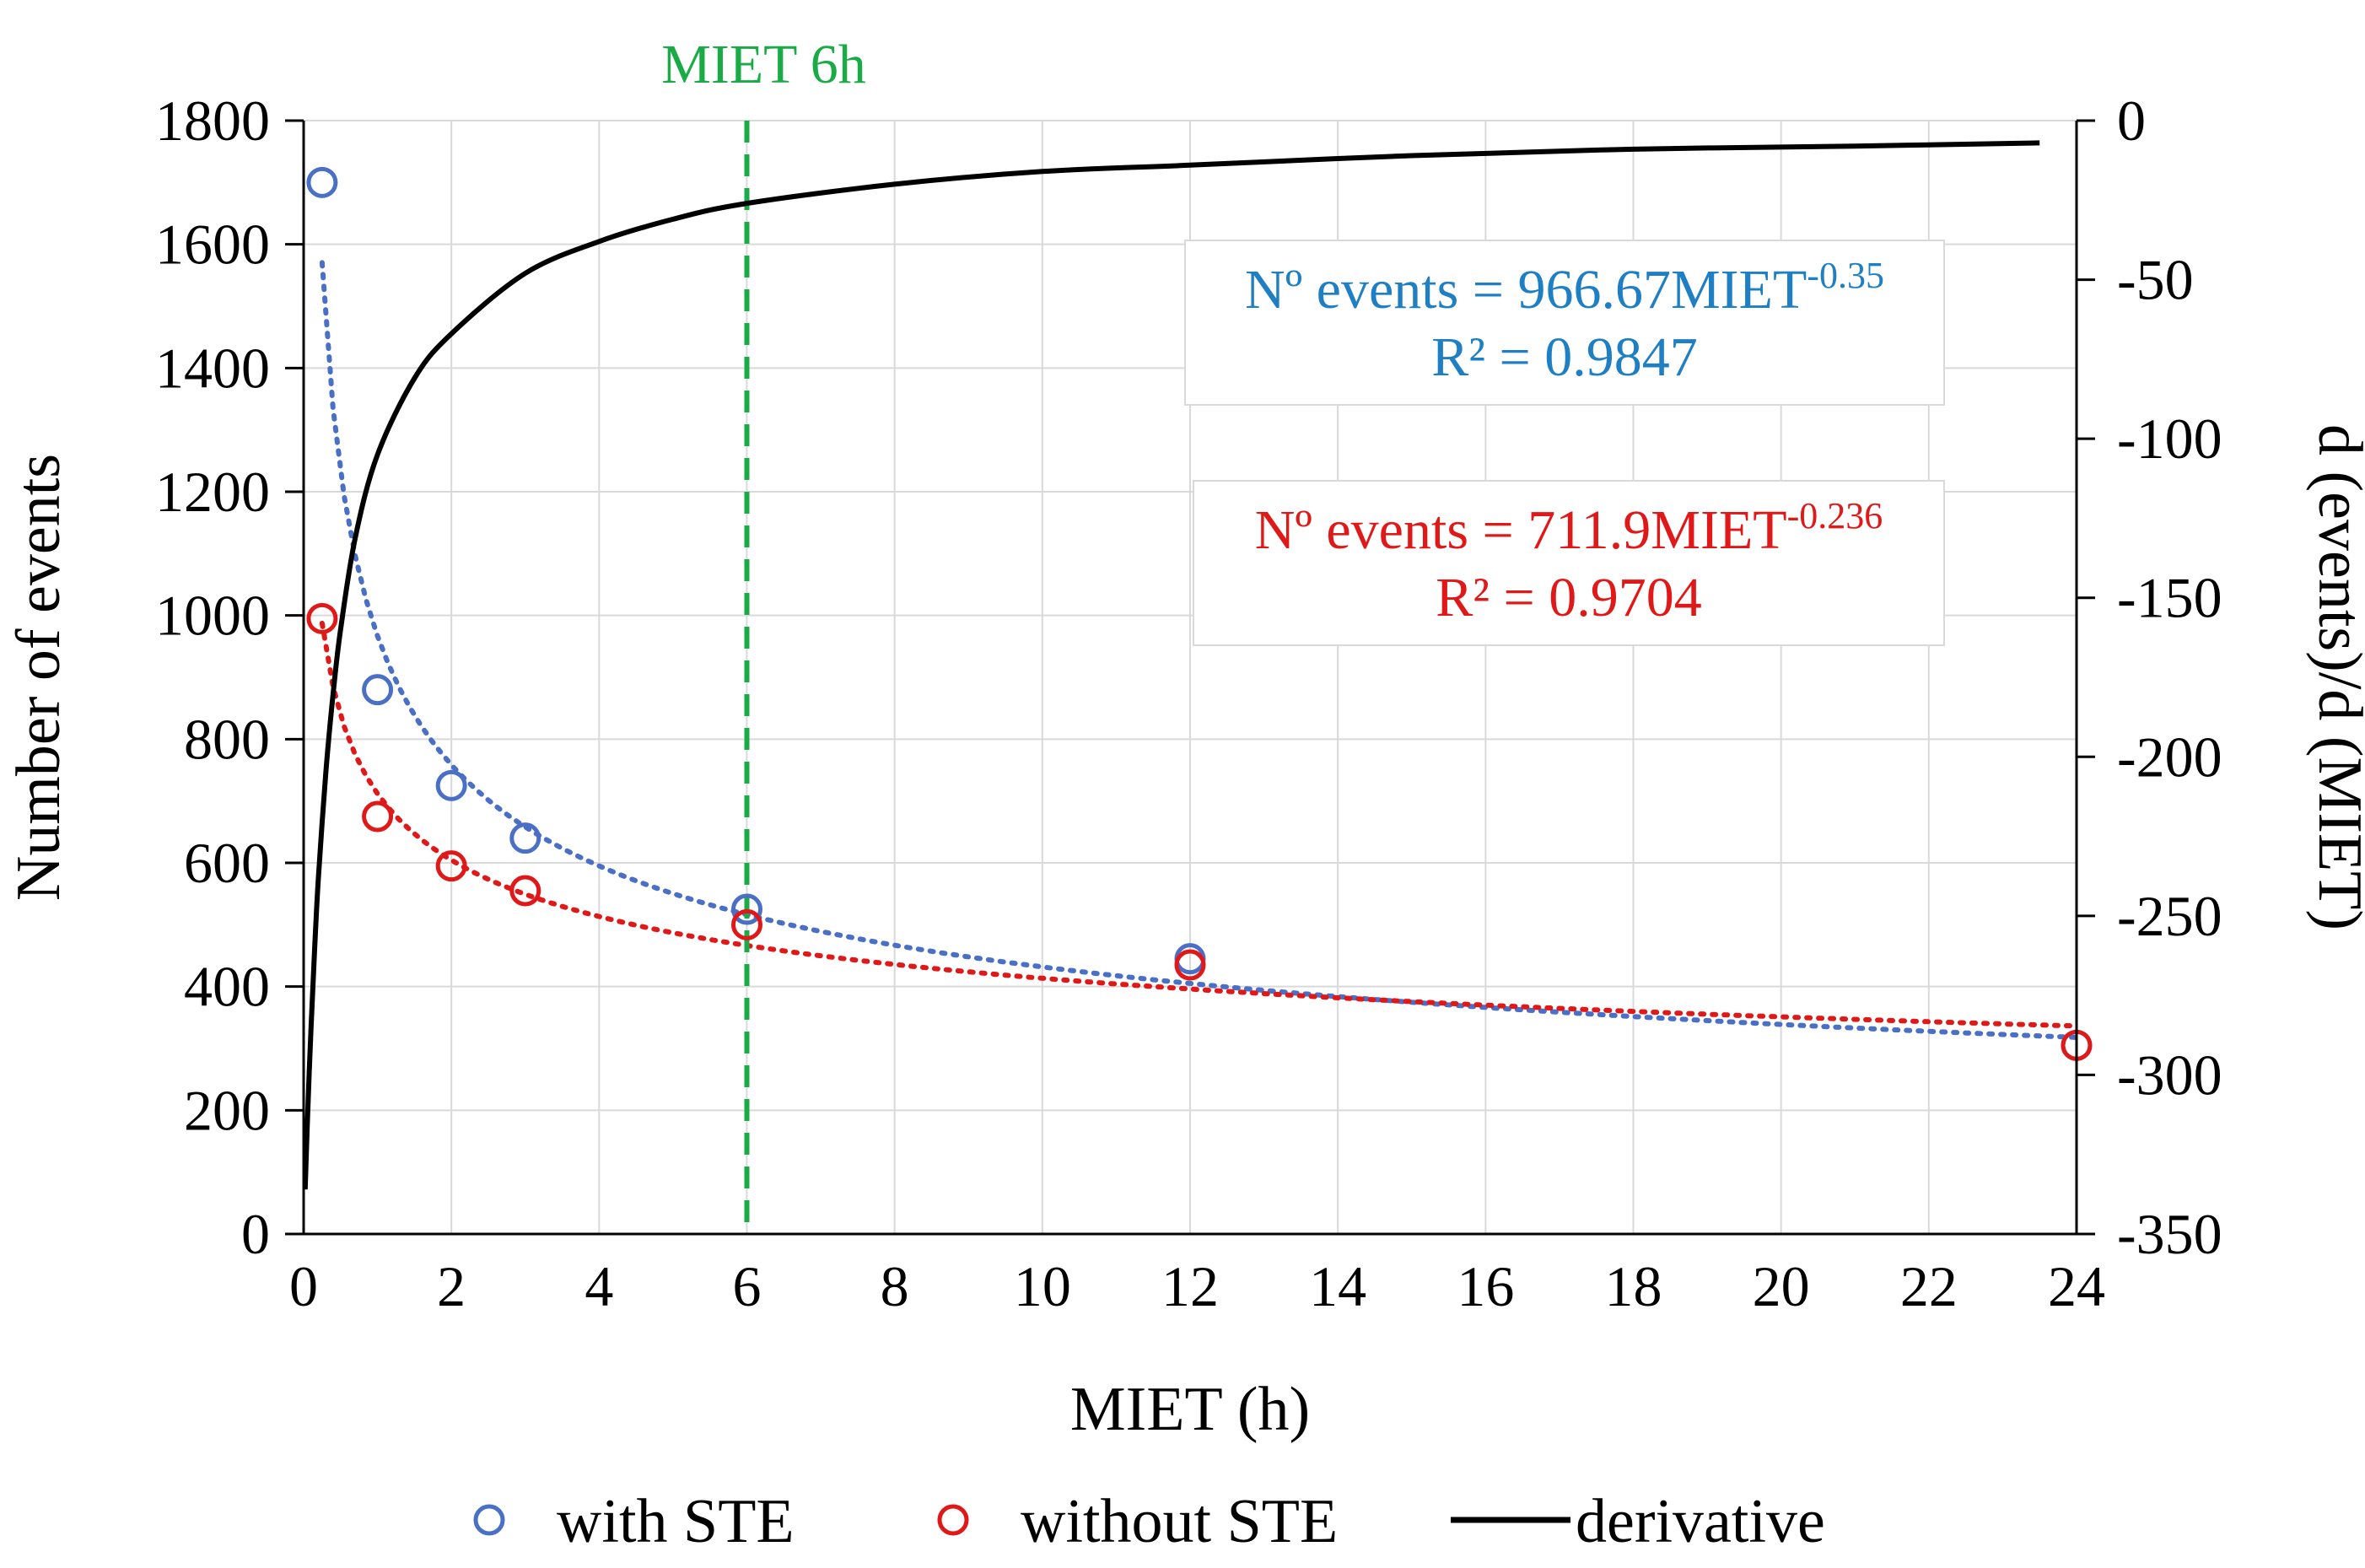 The height and width of the screenshot is (1568, 2365). What do you see at coordinates (2169, 757) in the screenshot?
I see `y2-tick-label-200: -200` at bounding box center [2169, 757].